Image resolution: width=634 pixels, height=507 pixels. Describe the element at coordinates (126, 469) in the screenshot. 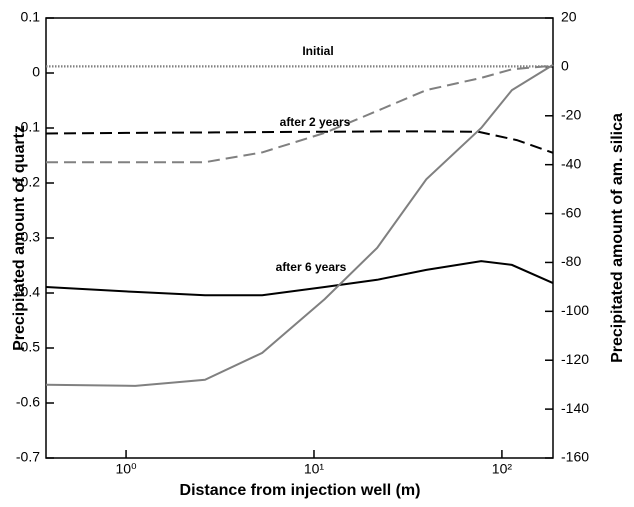

I see `x-tick-label: 10⁰` at that location.